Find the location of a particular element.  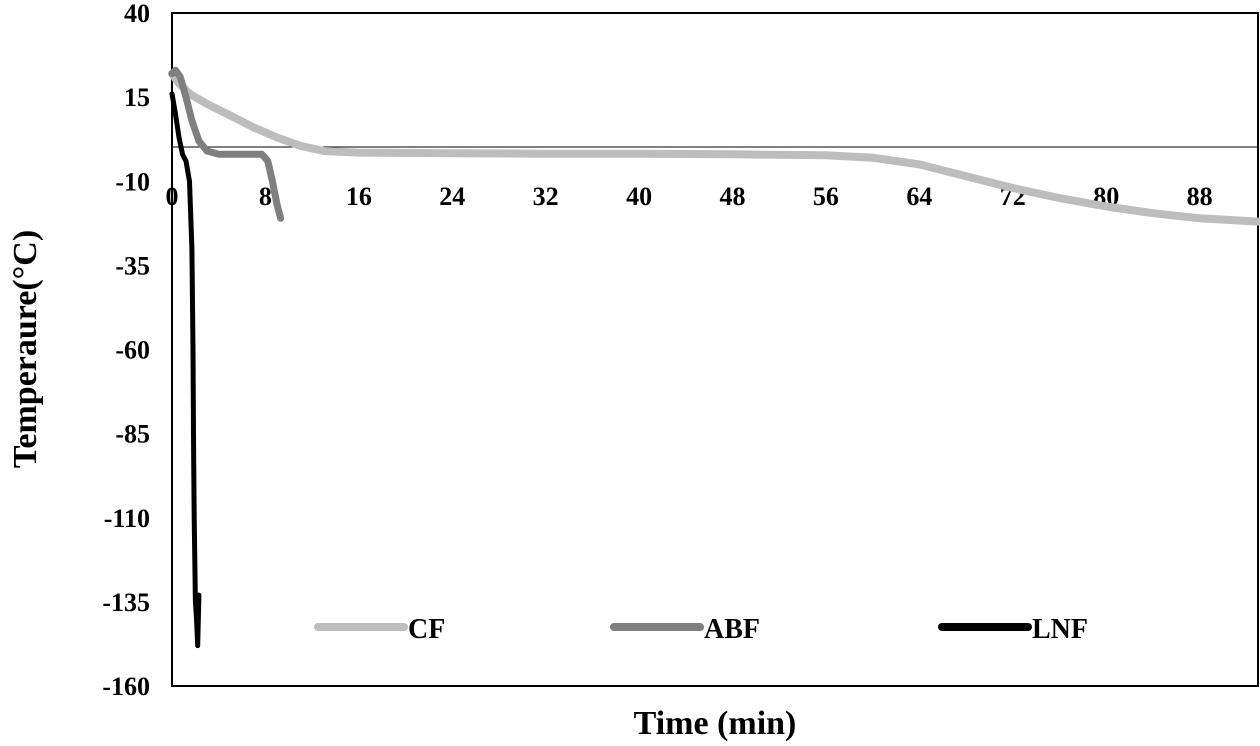

x-tick-label: 64 is located at coordinates (919, 196).